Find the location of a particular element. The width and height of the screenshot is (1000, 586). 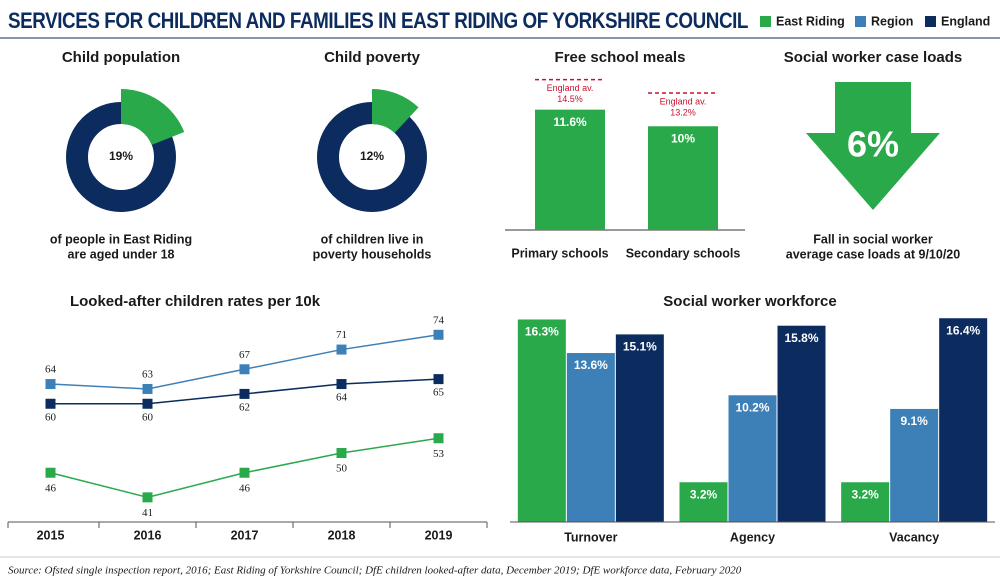

legend-label: East Riding is located at coordinates (810, 21).